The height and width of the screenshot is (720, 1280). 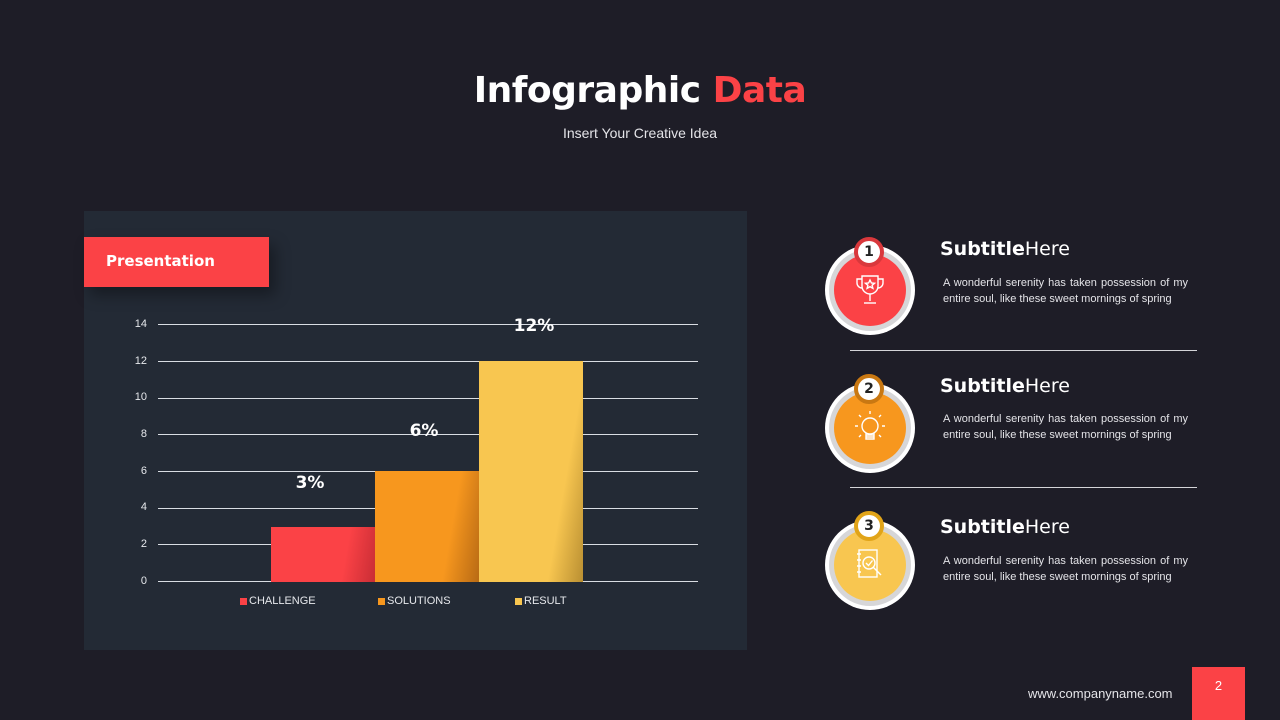 What do you see at coordinates (869, 526) in the screenshot?
I see `item-number-badge: 3` at bounding box center [869, 526].